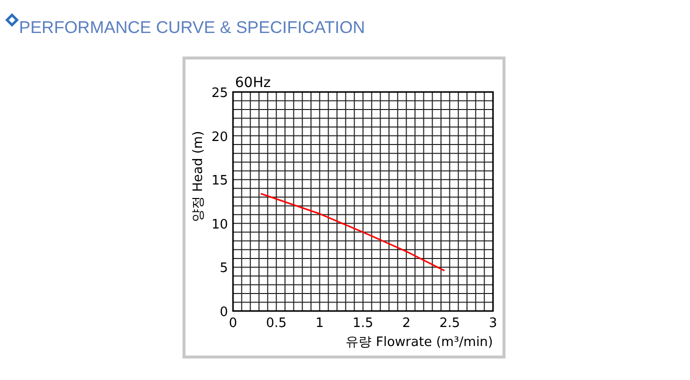 The image size is (690, 380). What do you see at coordinates (219, 224) in the screenshot?
I see `y-tick-label: 10` at bounding box center [219, 224].